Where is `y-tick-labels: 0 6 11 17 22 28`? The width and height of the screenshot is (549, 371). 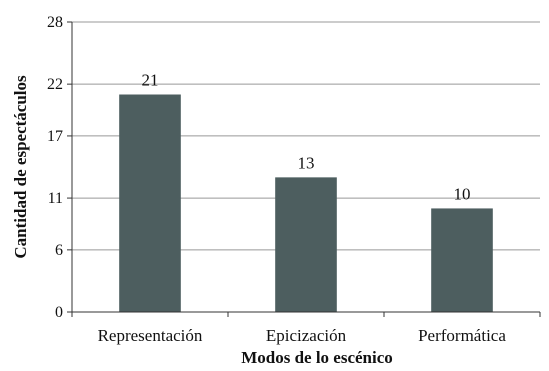 y-tick-labels: 0 6 11 17 22 28 is located at coordinates (55, 167).